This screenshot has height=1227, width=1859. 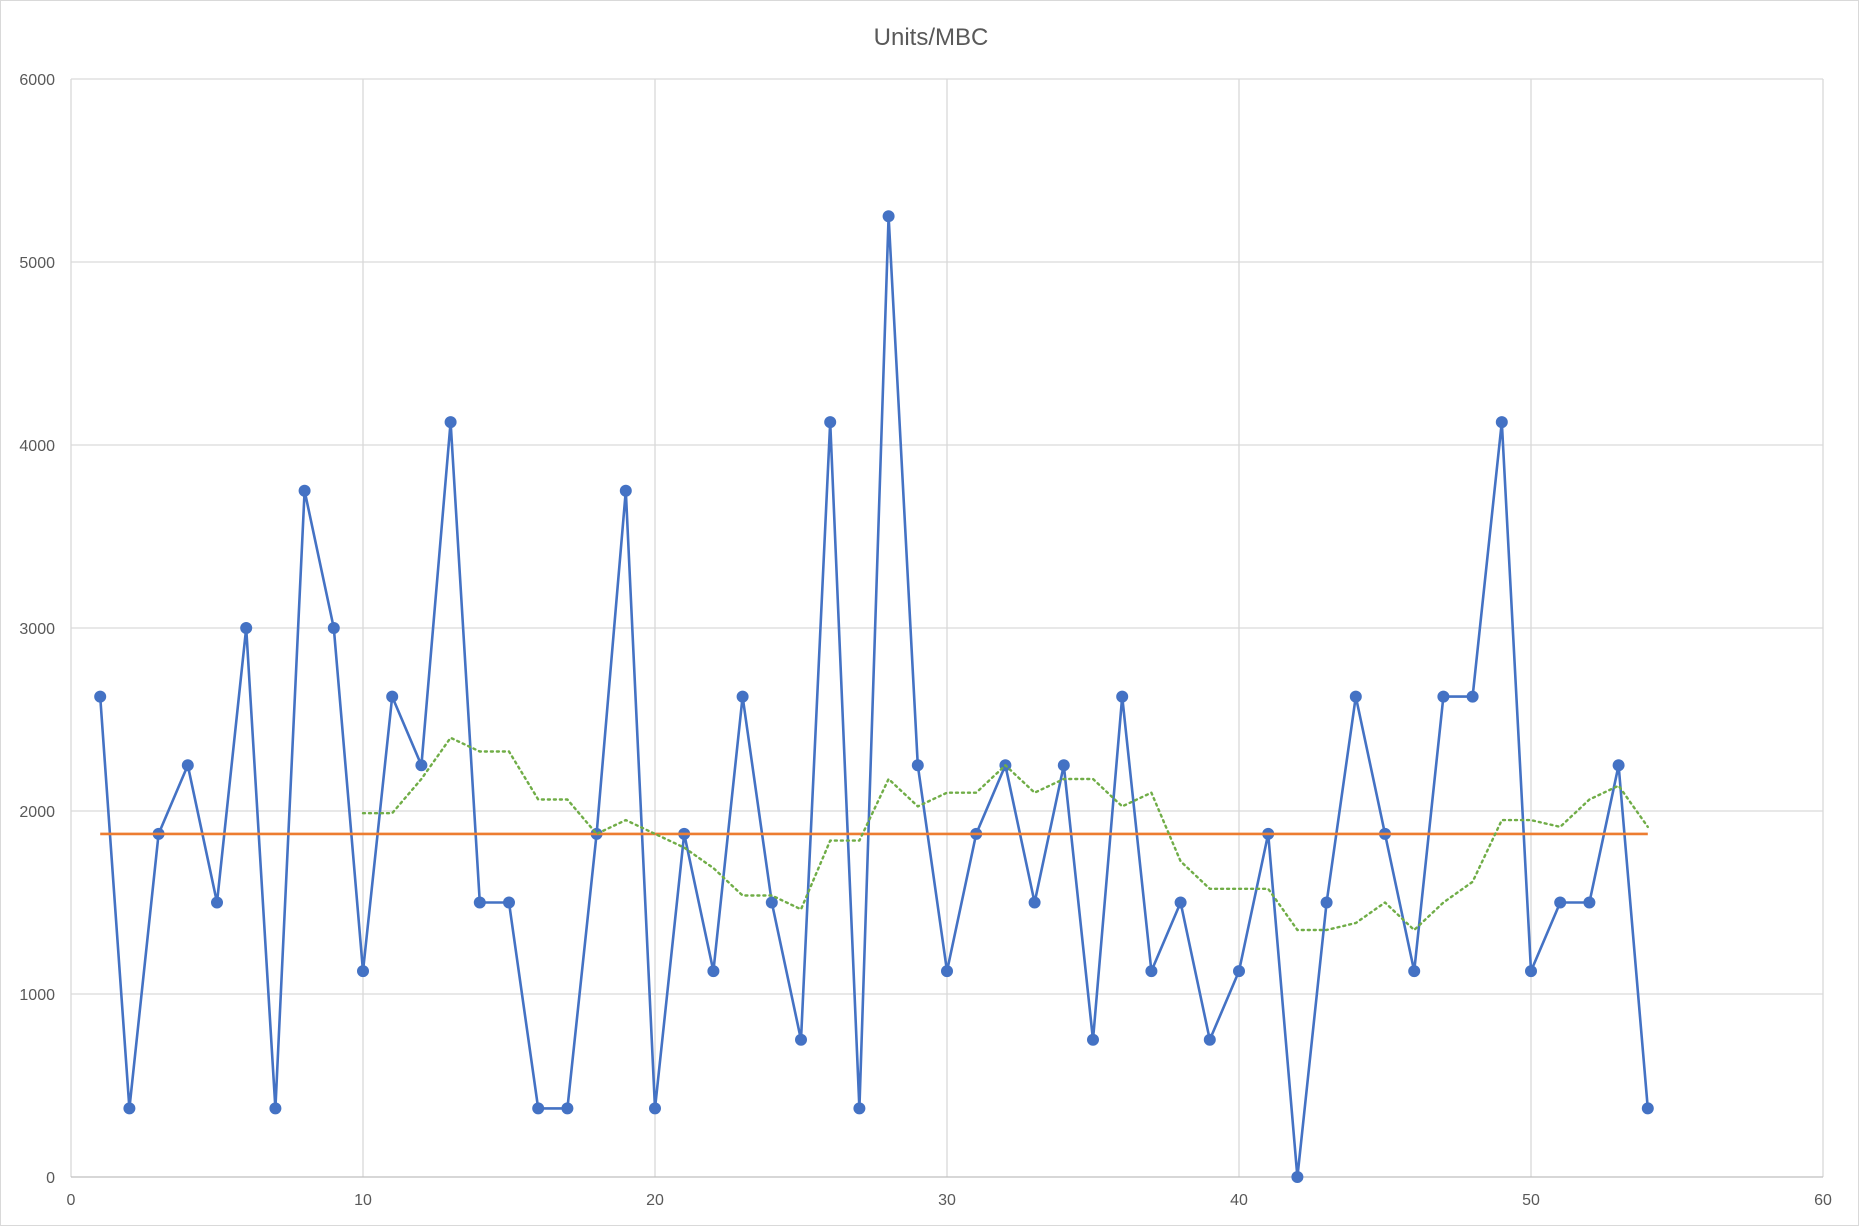 What do you see at coordinates (37, 80) in the screenshot?
I see `y-tick-label: 6000` at bounding box center [37, 80].